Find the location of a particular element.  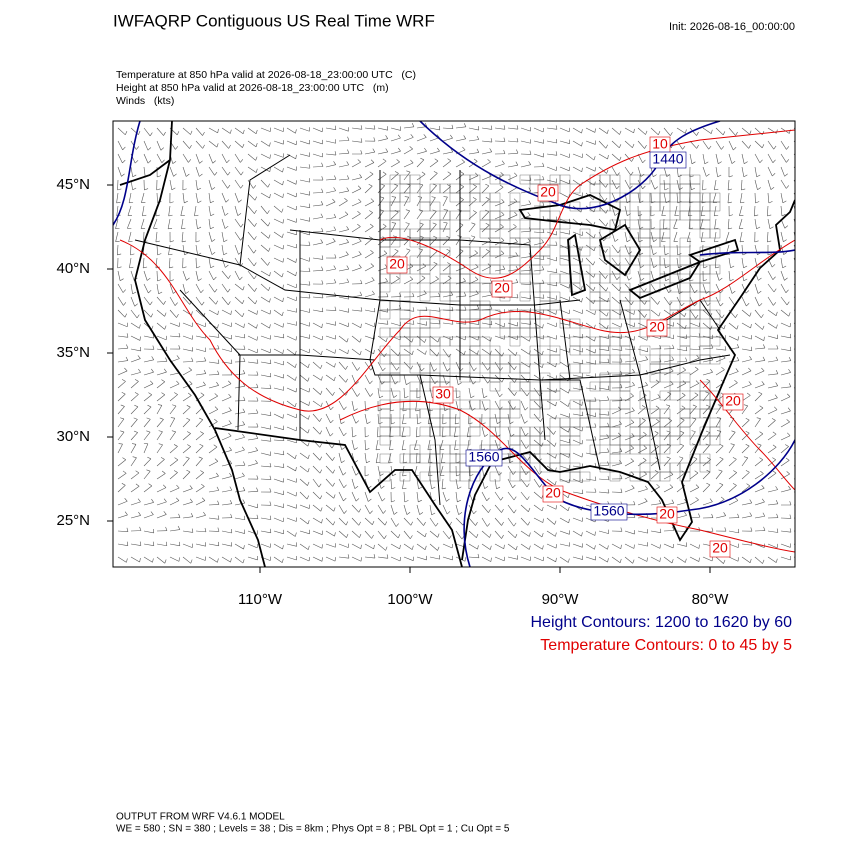

great-lakes is located at coordinates (629, 247).